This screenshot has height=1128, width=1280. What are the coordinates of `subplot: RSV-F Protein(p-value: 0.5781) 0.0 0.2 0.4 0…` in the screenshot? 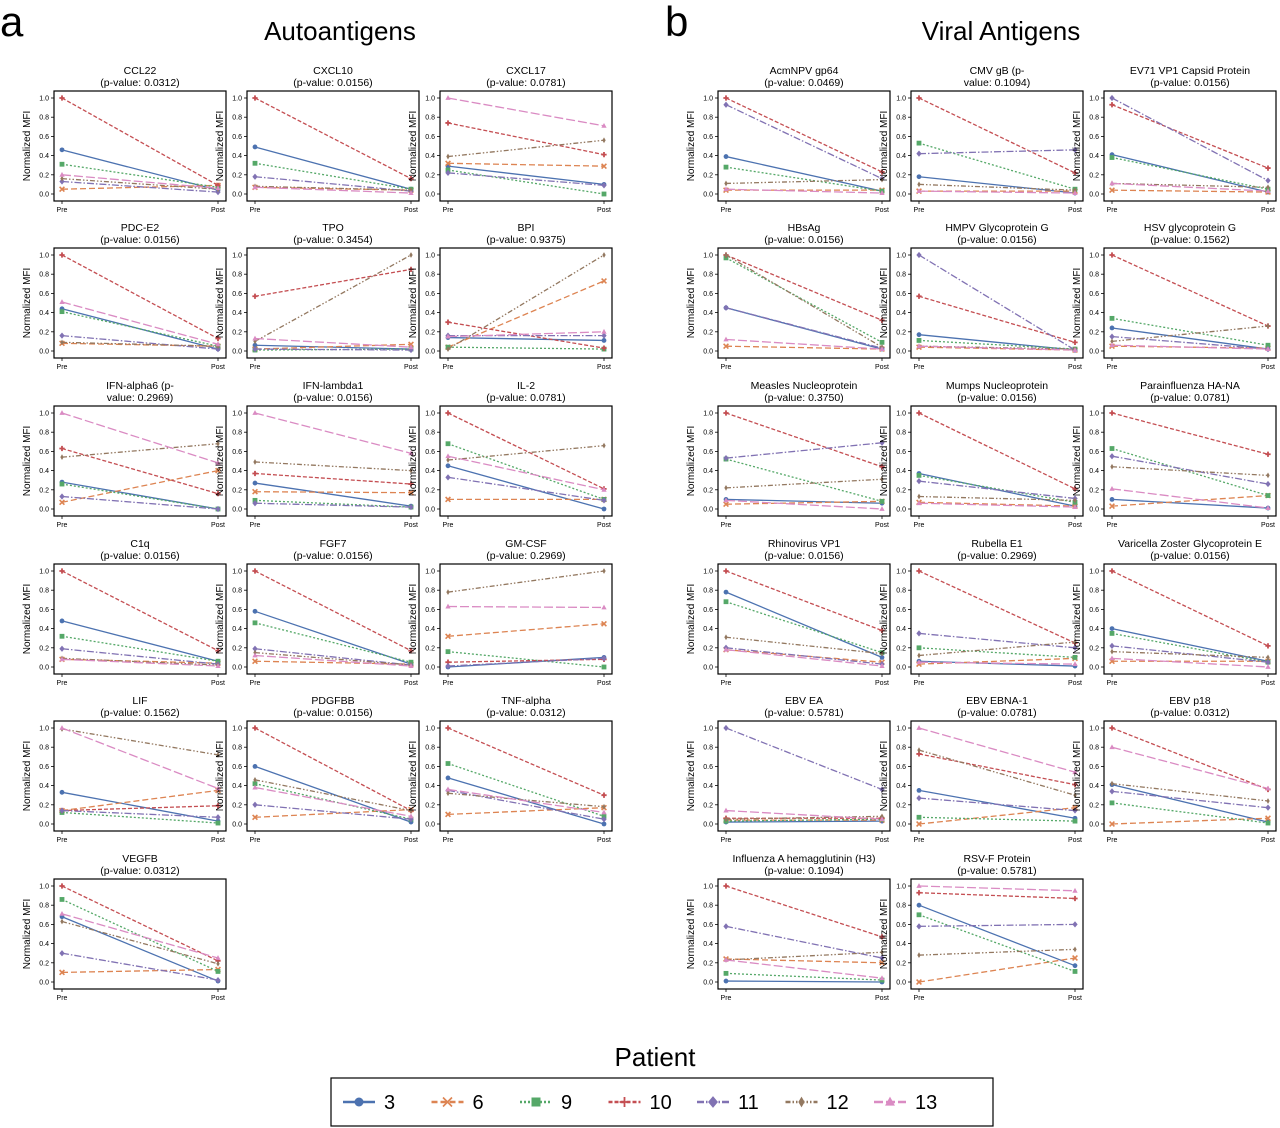 It's located at (981, 927).